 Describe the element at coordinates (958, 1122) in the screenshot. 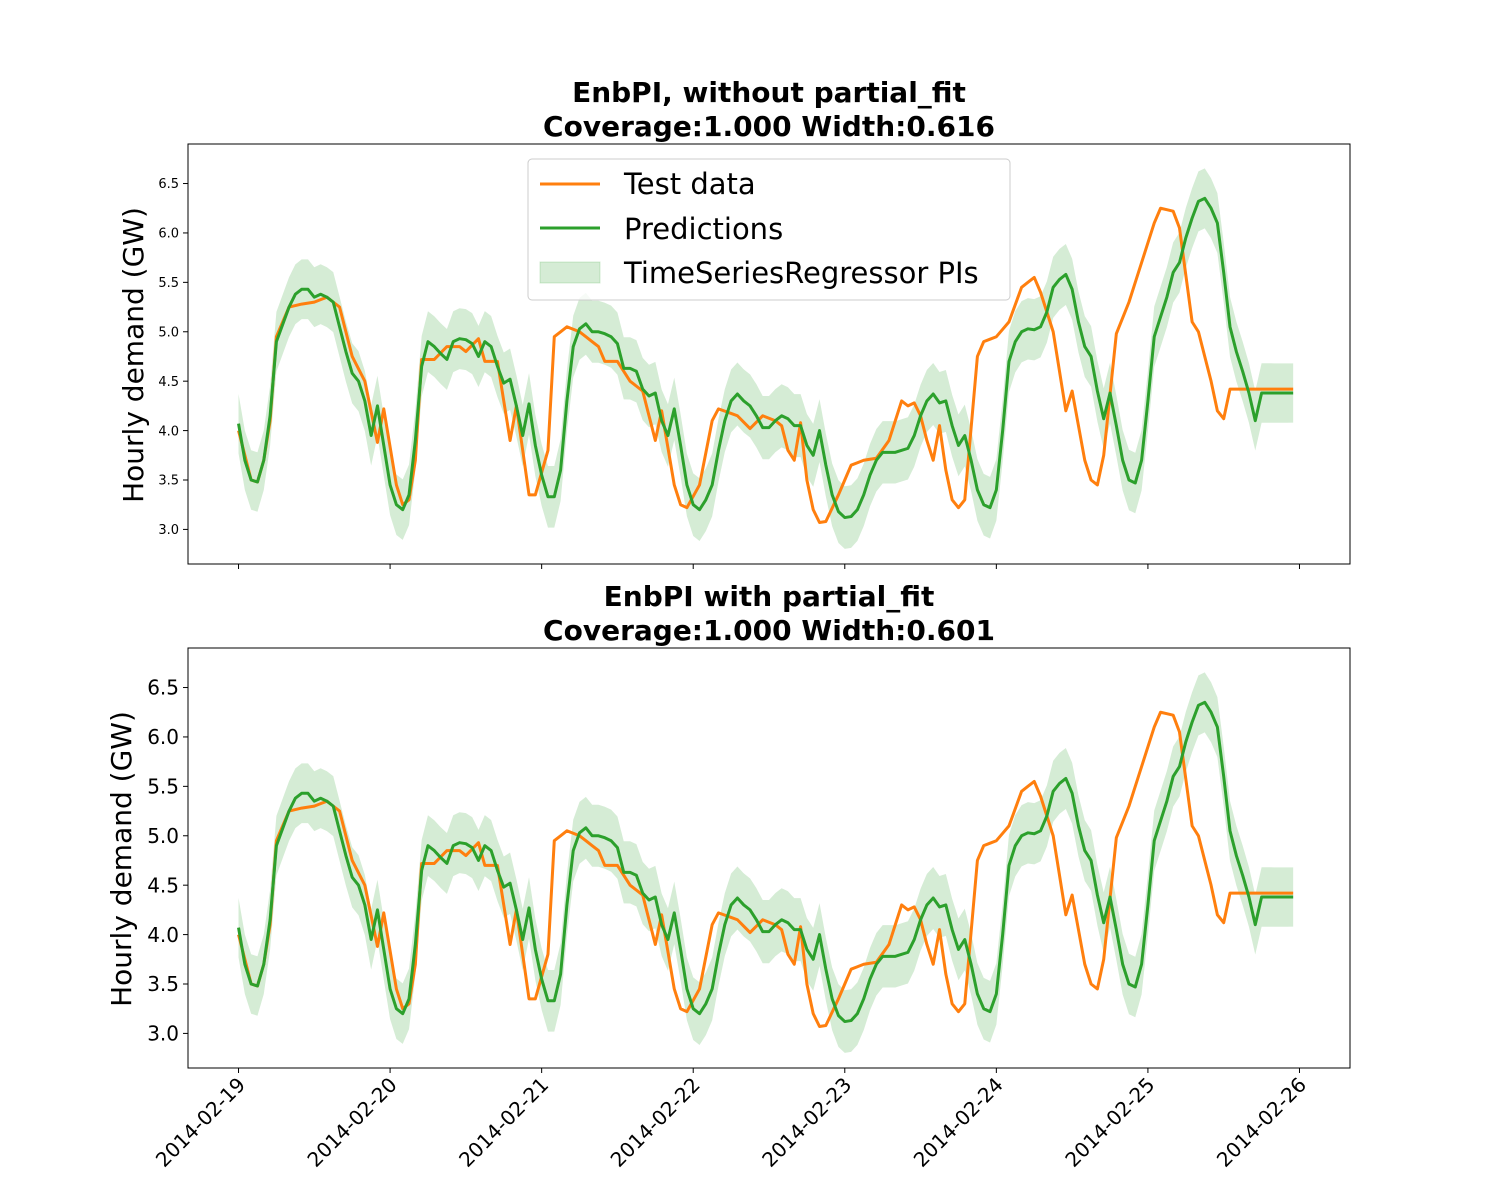

I see `bottom-xtick-label: 2014-02-24` at that location.